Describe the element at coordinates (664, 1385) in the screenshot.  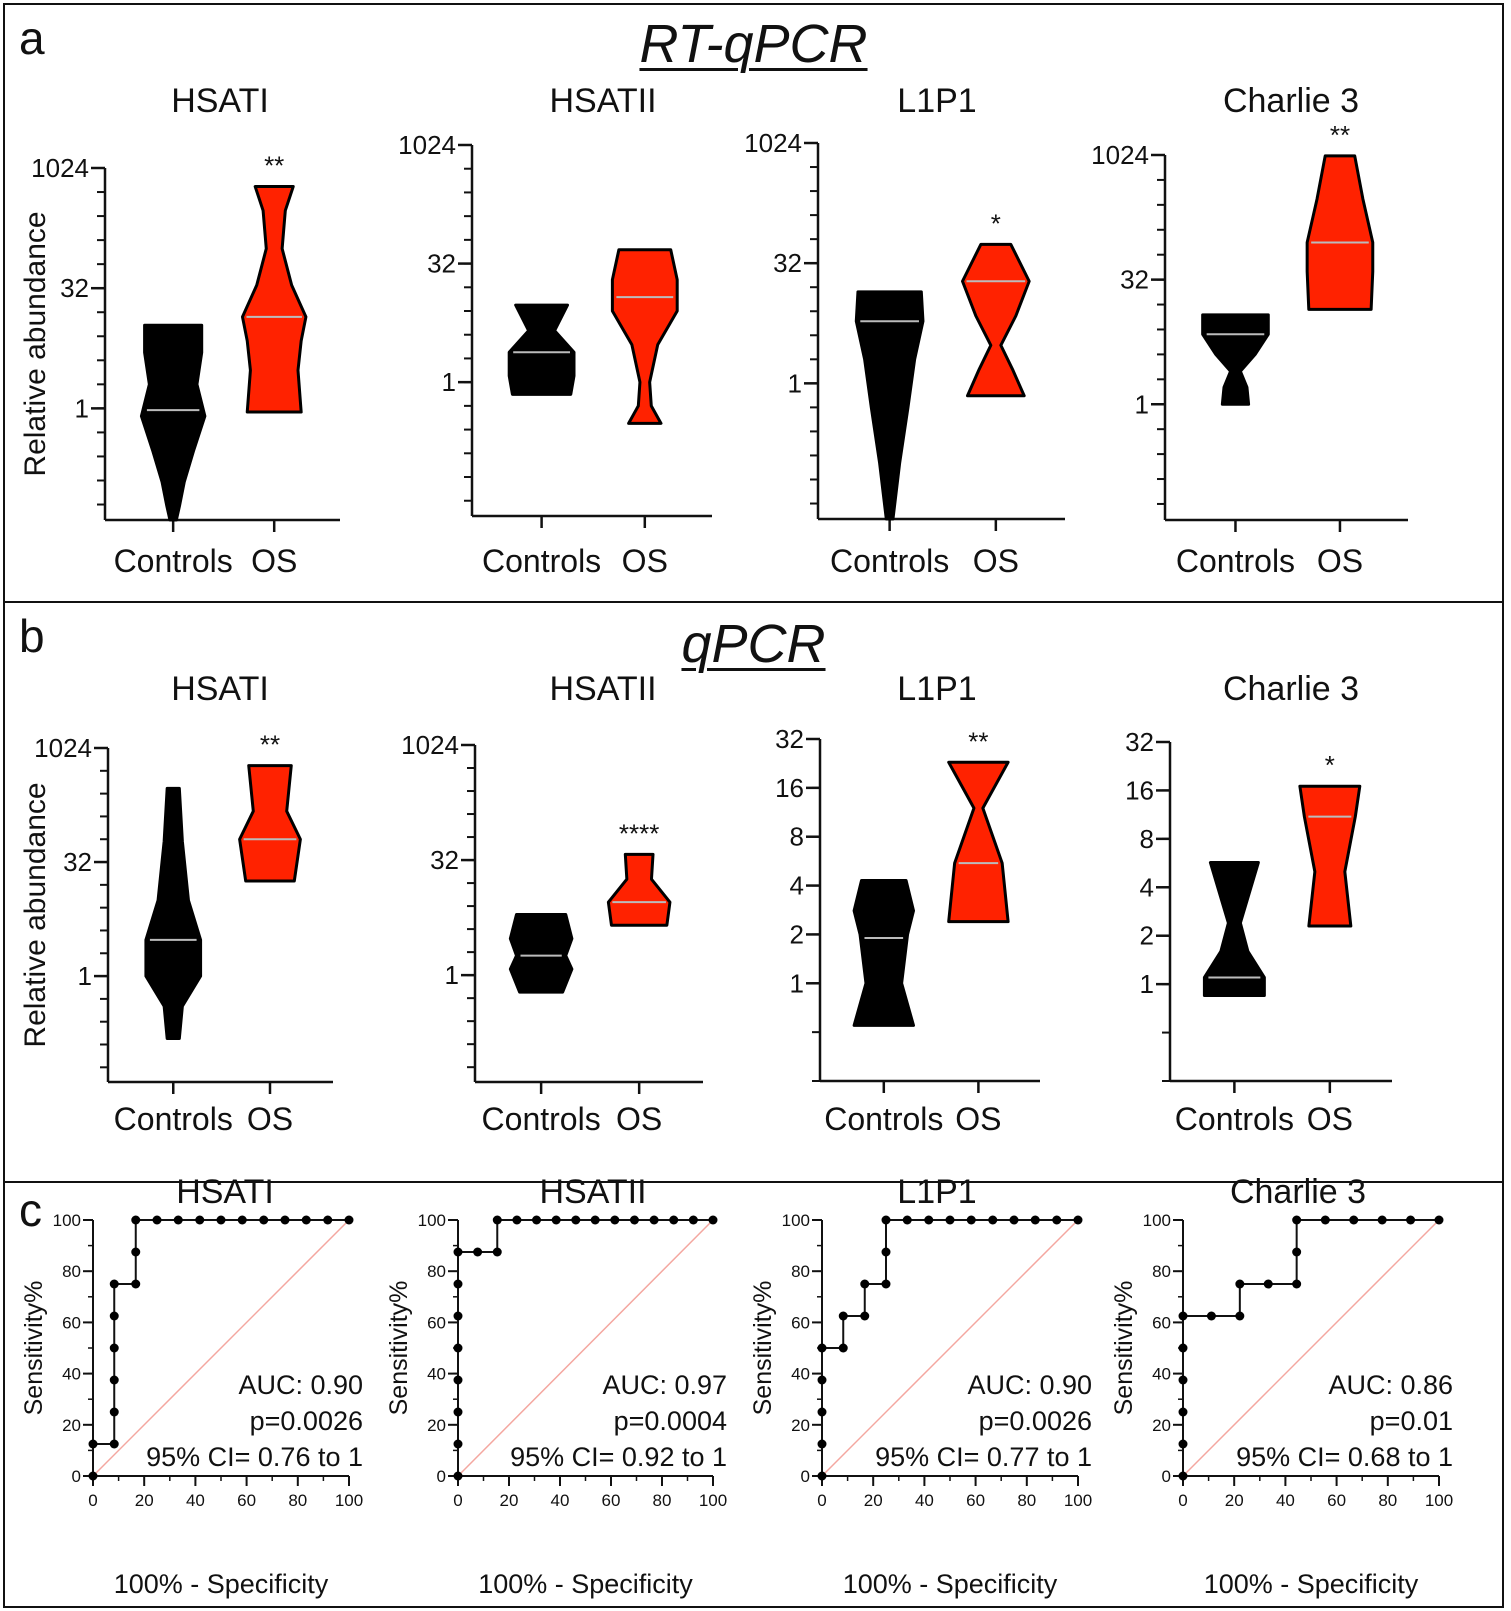
I see `auc-annotation: AUC: 0.97` at that location.